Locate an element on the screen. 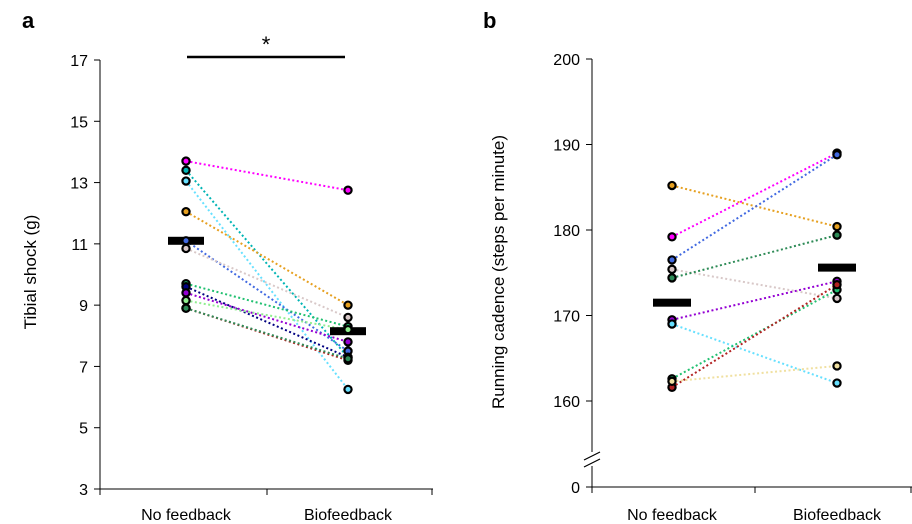 Image resolution: width=912 pixels, height=524 pixels. y-tick-label: 5 is located at coordinates (83, 429).